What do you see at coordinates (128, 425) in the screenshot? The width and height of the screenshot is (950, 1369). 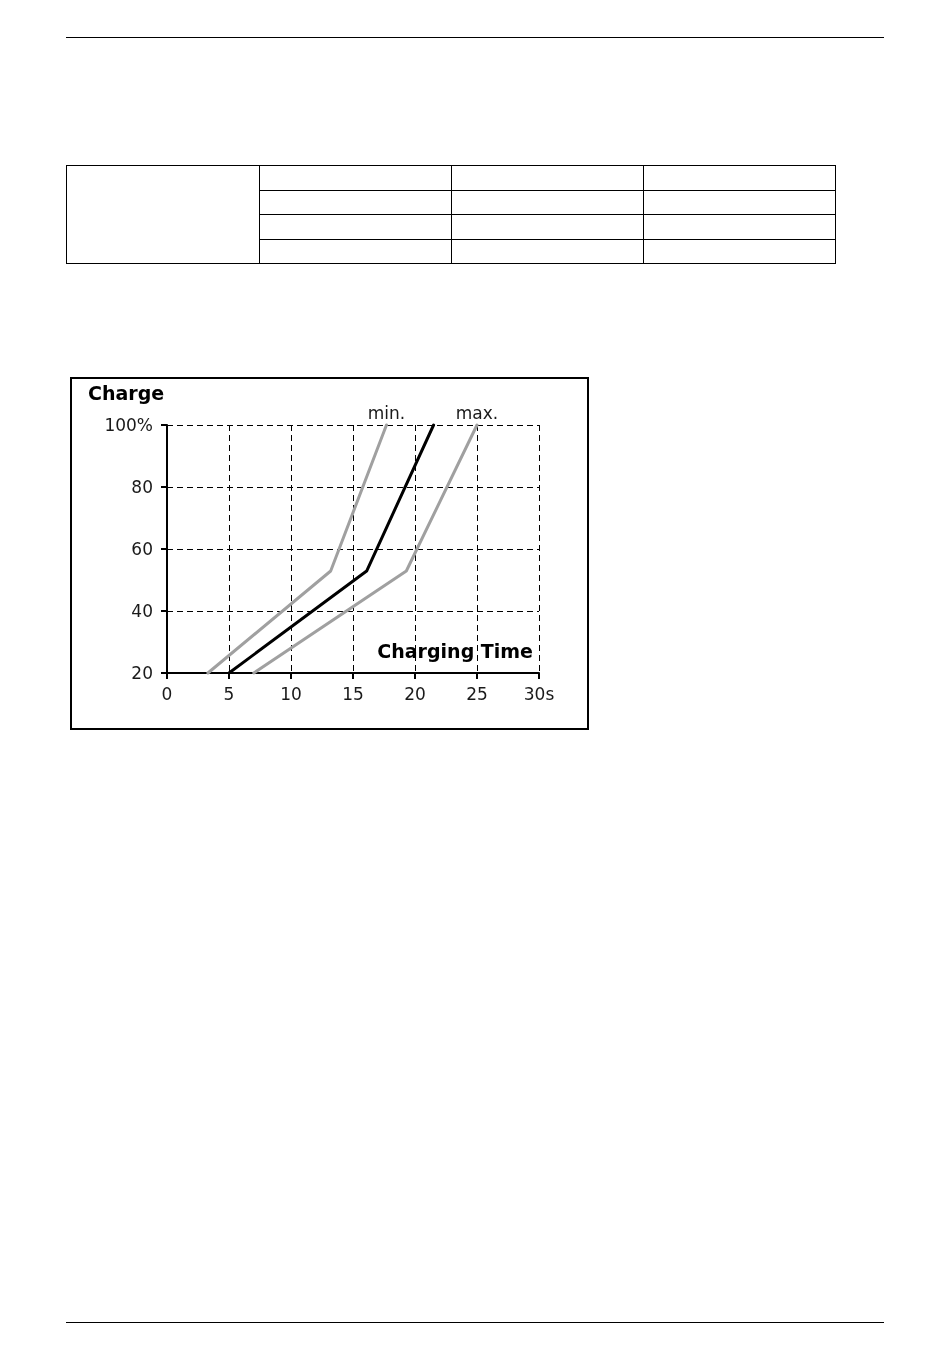 I see `y-tick-label: 100%` at bounding box center [128, 425].